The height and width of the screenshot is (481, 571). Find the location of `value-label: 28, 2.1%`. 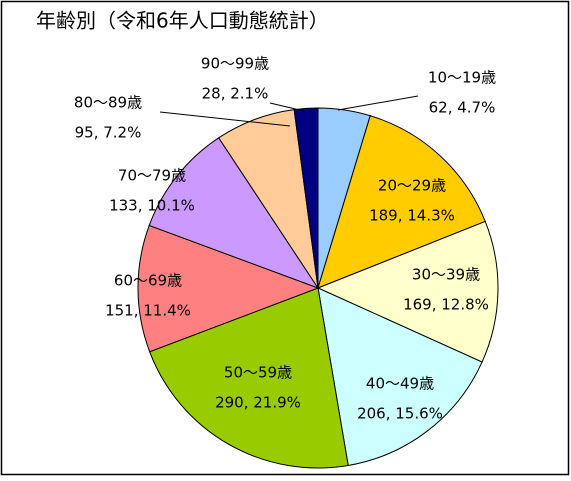

value-label: 28, 2.1% is located at coordinates (235, 94).